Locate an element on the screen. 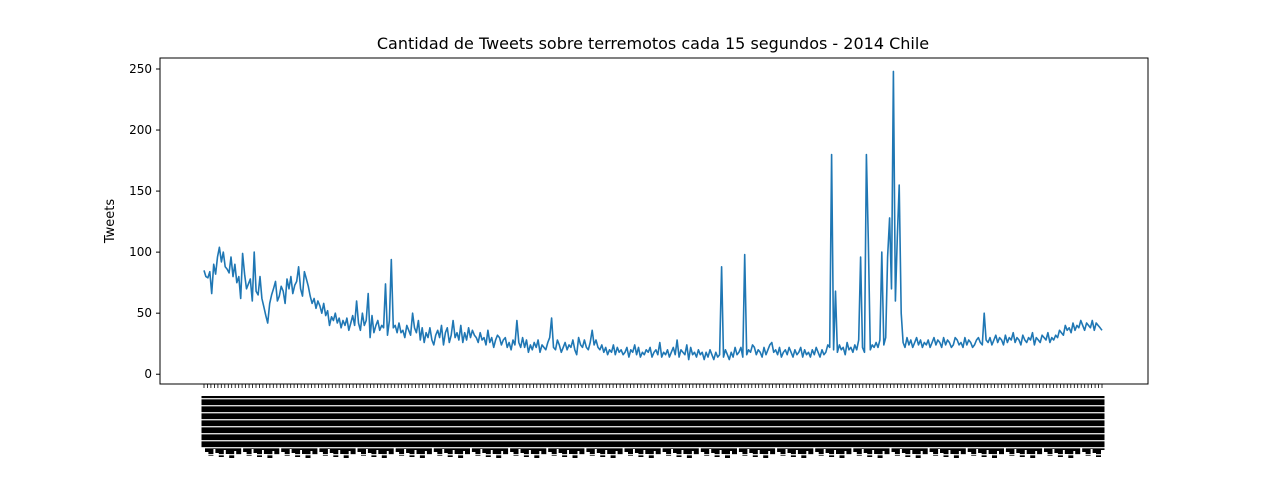 This screenshot has width=1275, height=480. y-tick-label: 100 is located at coordinates (140, 252).